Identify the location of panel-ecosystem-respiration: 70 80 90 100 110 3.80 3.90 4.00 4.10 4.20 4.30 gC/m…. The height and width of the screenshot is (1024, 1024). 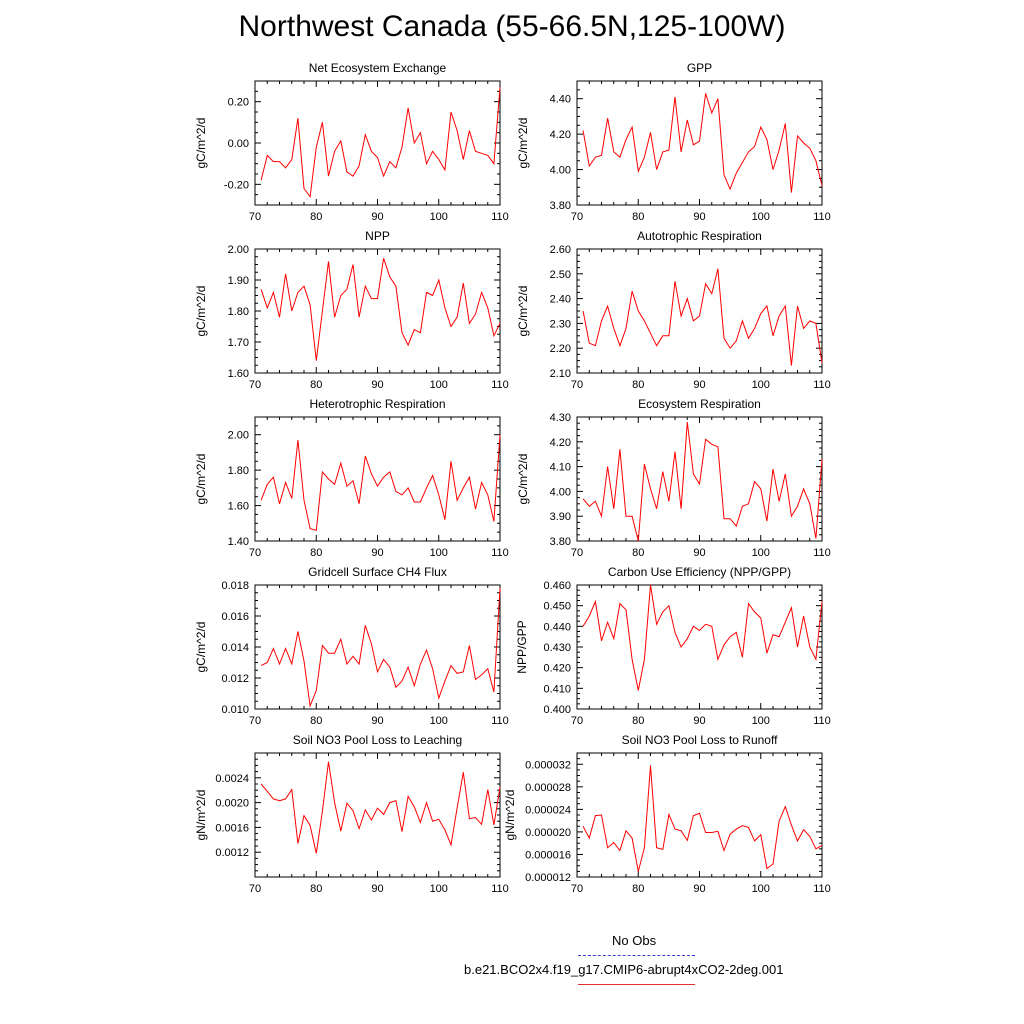
(673, 478).